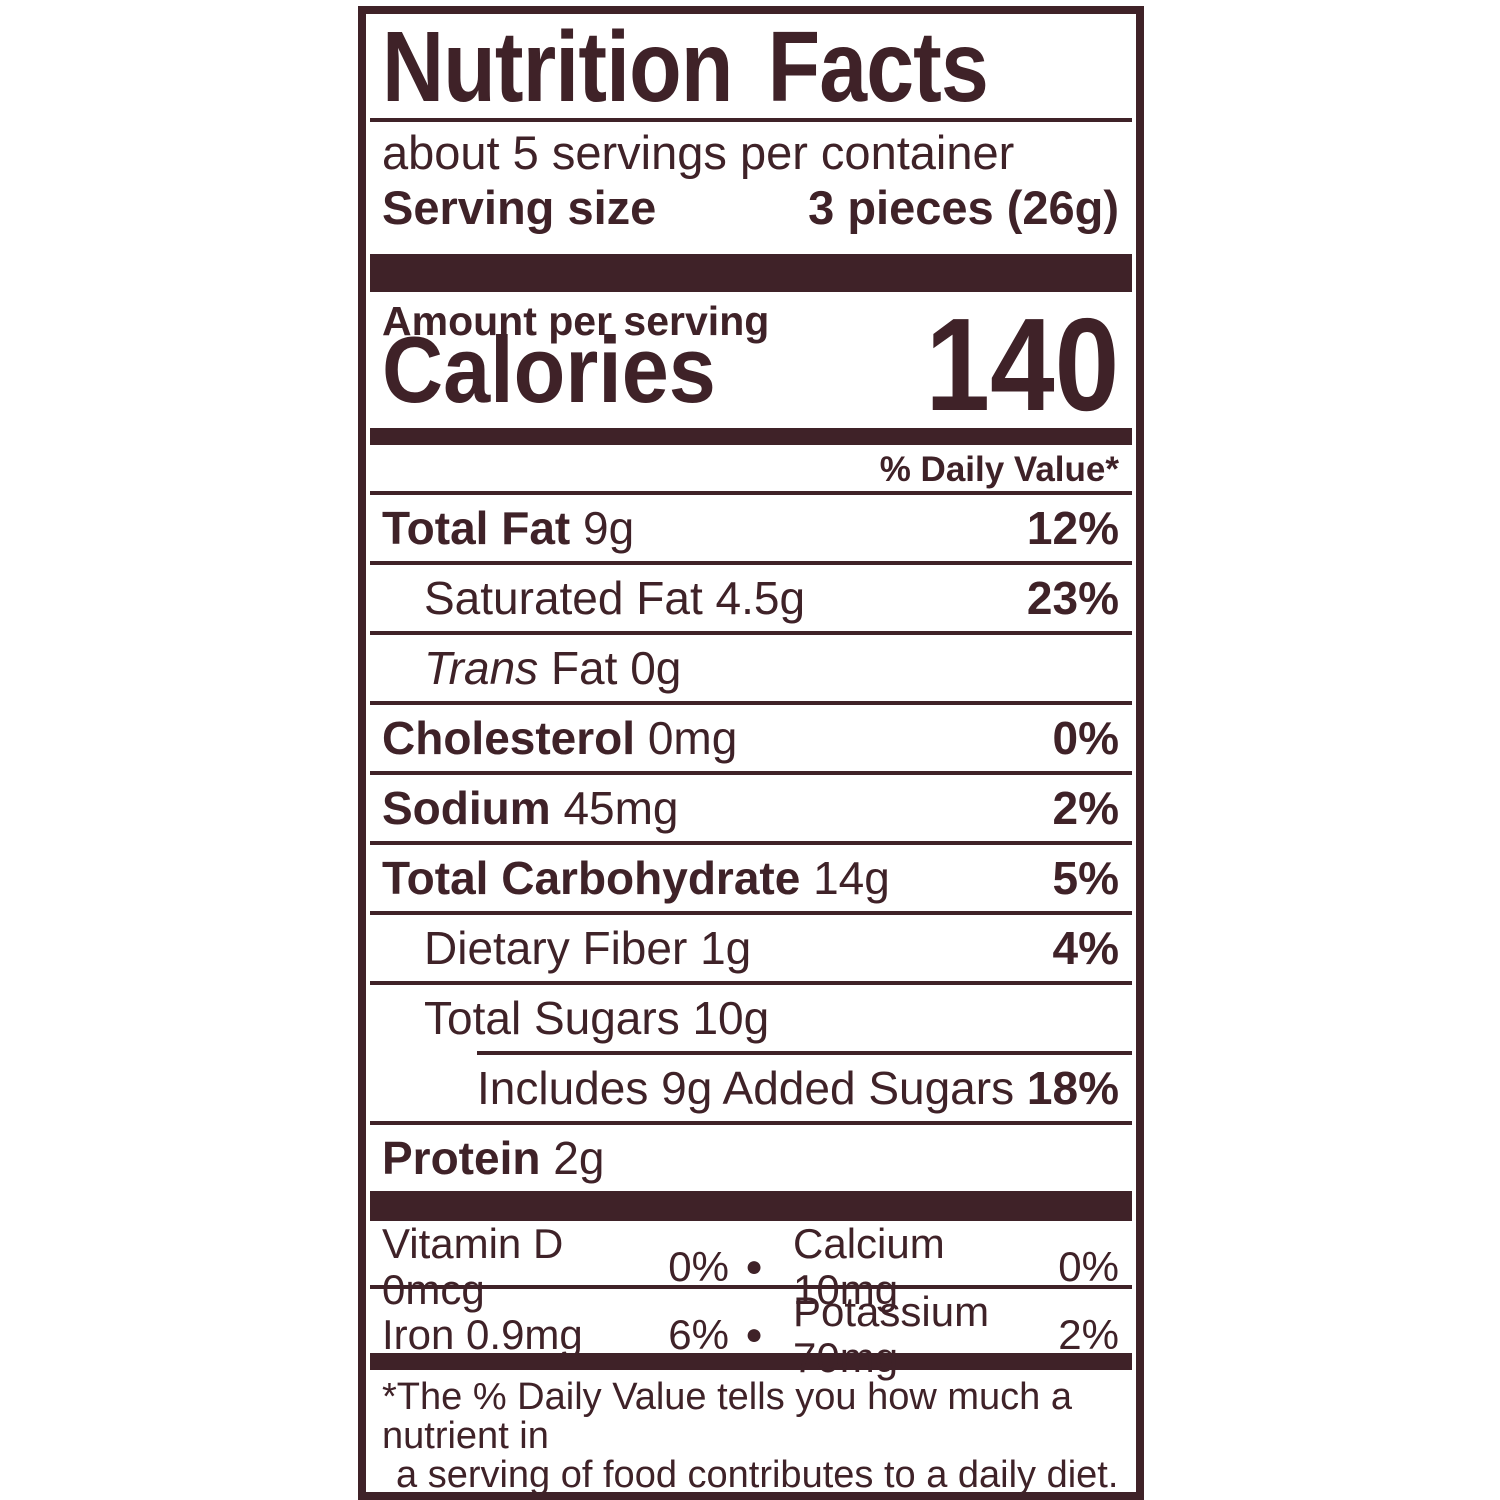 The width and height of the screenshot is (1500, 1500). I want to click on micronutrient-row-1: Vitamin D 0mcg 0% ● Calcium 10mg 0%, so click(751, 1267).